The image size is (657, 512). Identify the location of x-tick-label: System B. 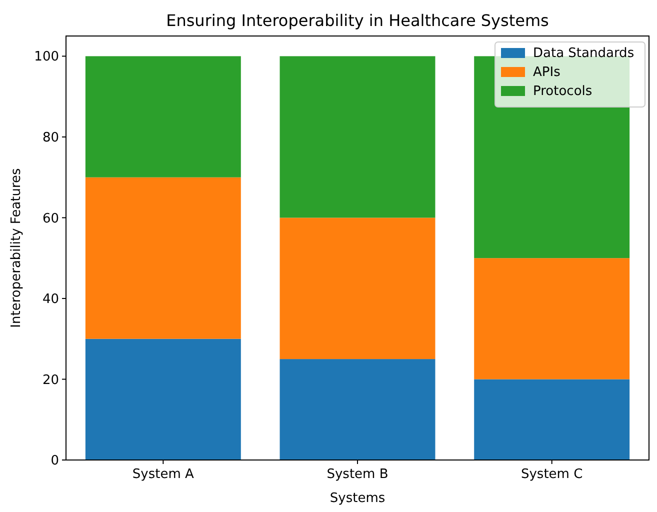
(357, 474).